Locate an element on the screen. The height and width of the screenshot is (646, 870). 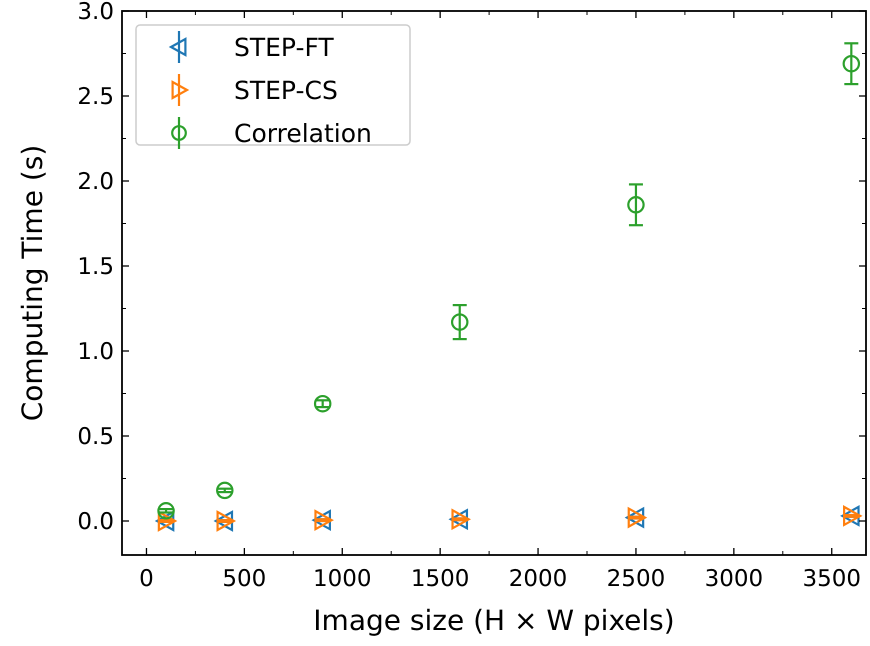
x-tick-label: 0 is located at coordinates (146, 579).